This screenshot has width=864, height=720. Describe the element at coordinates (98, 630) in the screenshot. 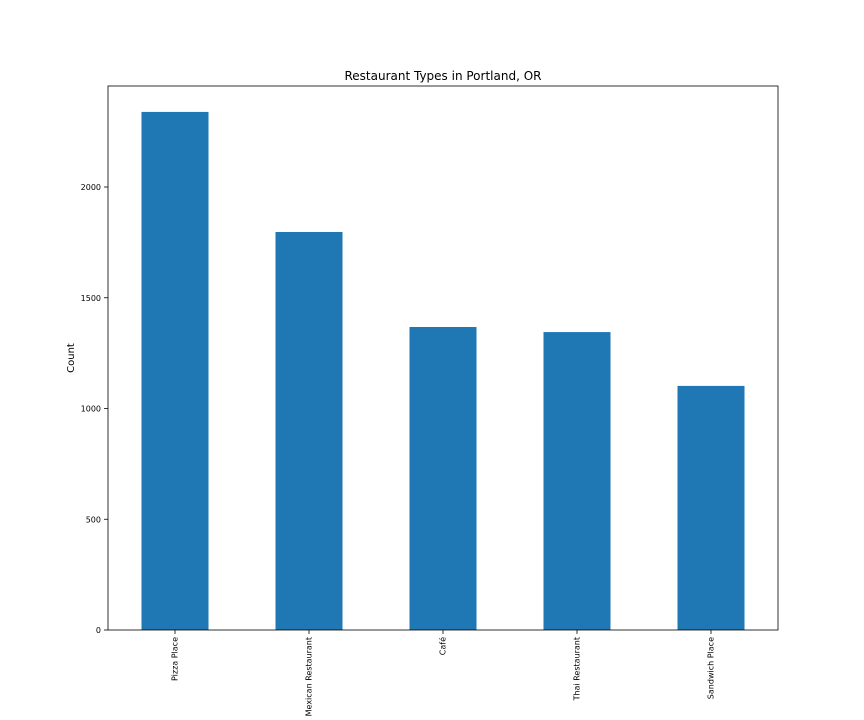

I see `y-tick-label: 0` at that location.